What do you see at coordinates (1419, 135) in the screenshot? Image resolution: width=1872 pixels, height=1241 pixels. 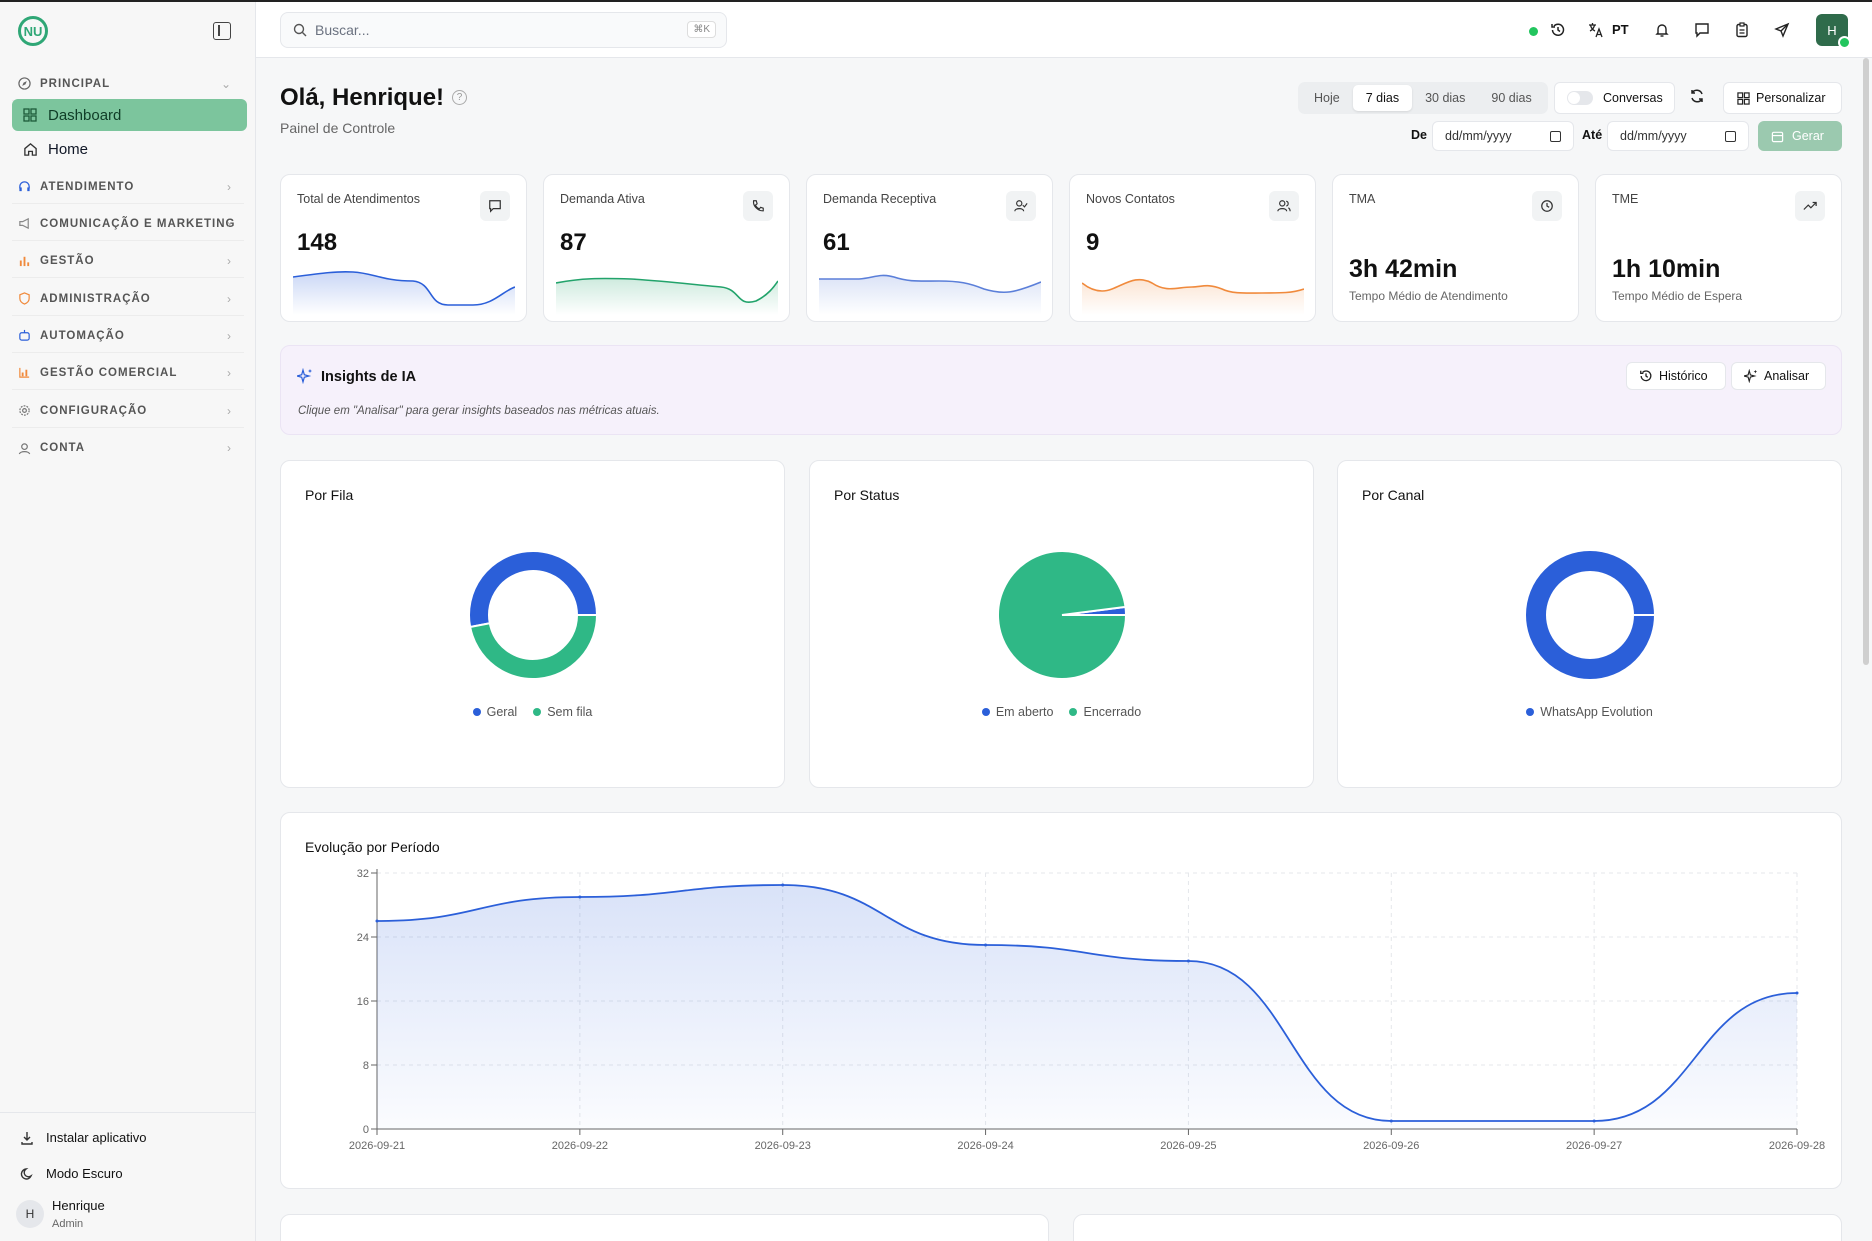 I see `date-from-label: De` at bounding box center [1419, 135].